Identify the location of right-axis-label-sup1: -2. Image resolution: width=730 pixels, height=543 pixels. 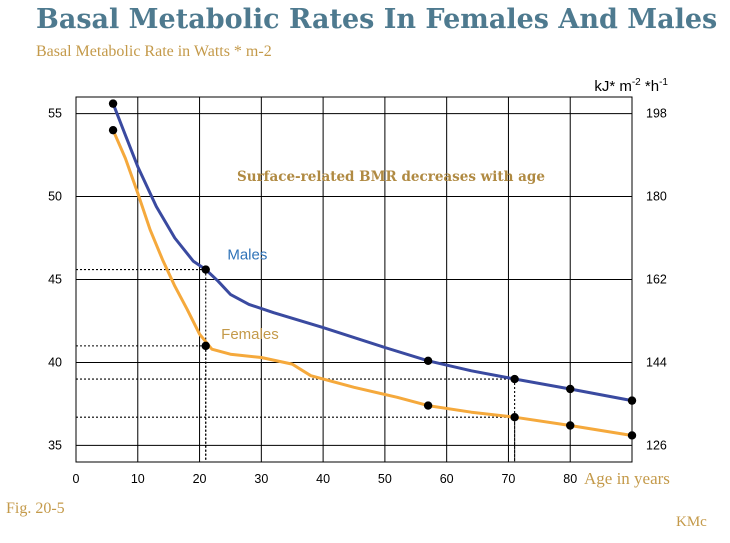
(636, 82).